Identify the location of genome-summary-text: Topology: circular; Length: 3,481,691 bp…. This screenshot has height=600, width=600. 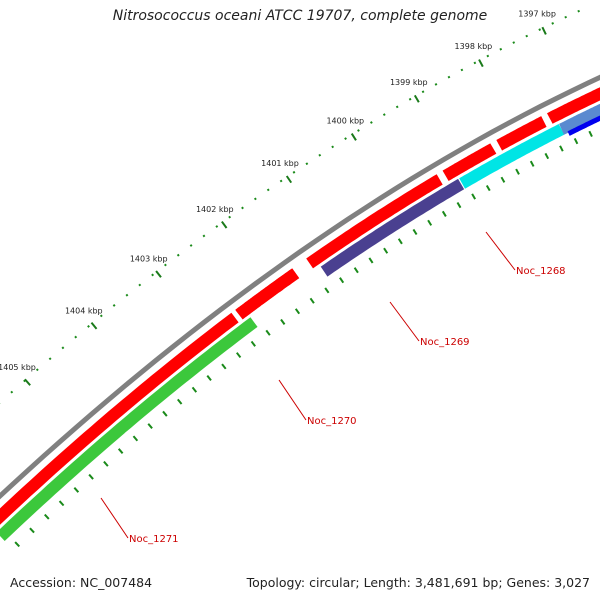
(418, 582).